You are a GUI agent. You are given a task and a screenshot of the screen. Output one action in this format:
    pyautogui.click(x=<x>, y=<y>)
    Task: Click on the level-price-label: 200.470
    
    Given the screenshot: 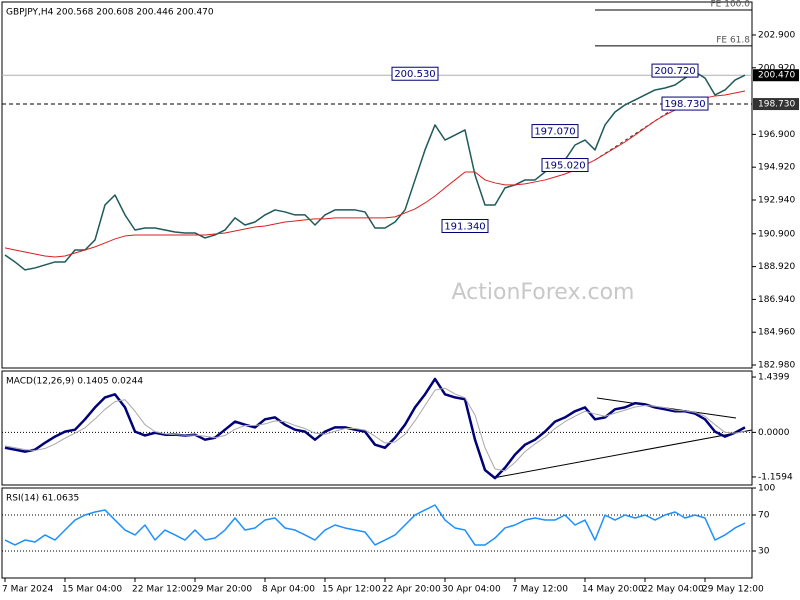 What is the action you would take?
    pyautogui.click(x=776, y=76)
    